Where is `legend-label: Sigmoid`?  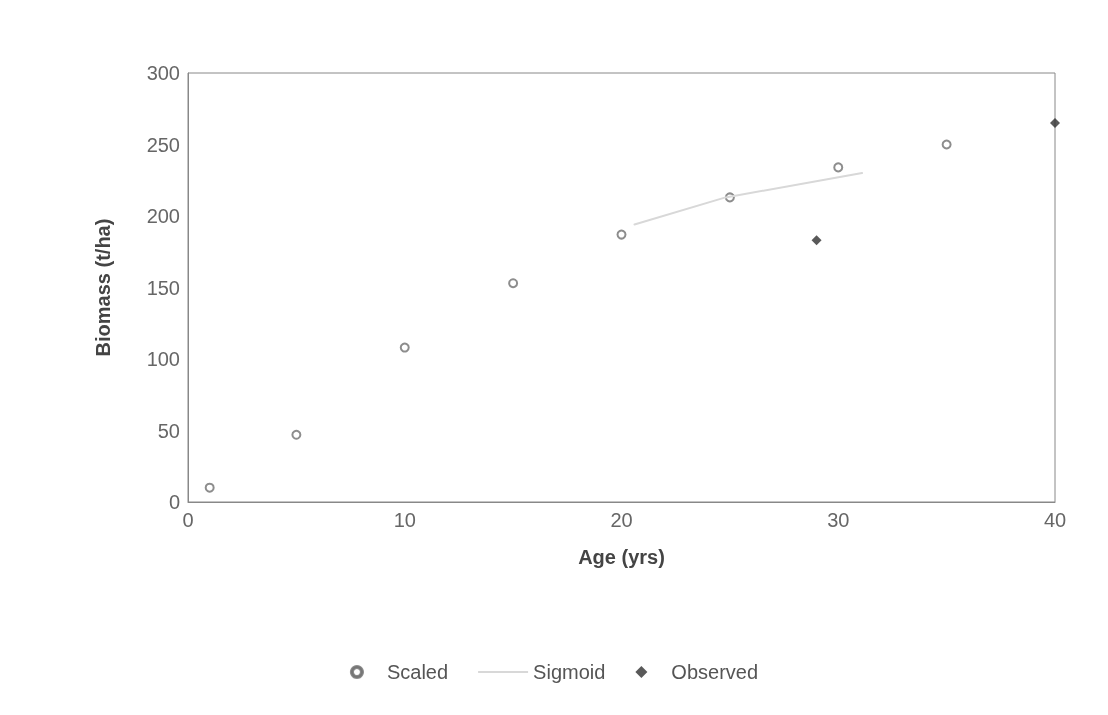
legend-label: Sigmoid is located at coordinates (569, 672).